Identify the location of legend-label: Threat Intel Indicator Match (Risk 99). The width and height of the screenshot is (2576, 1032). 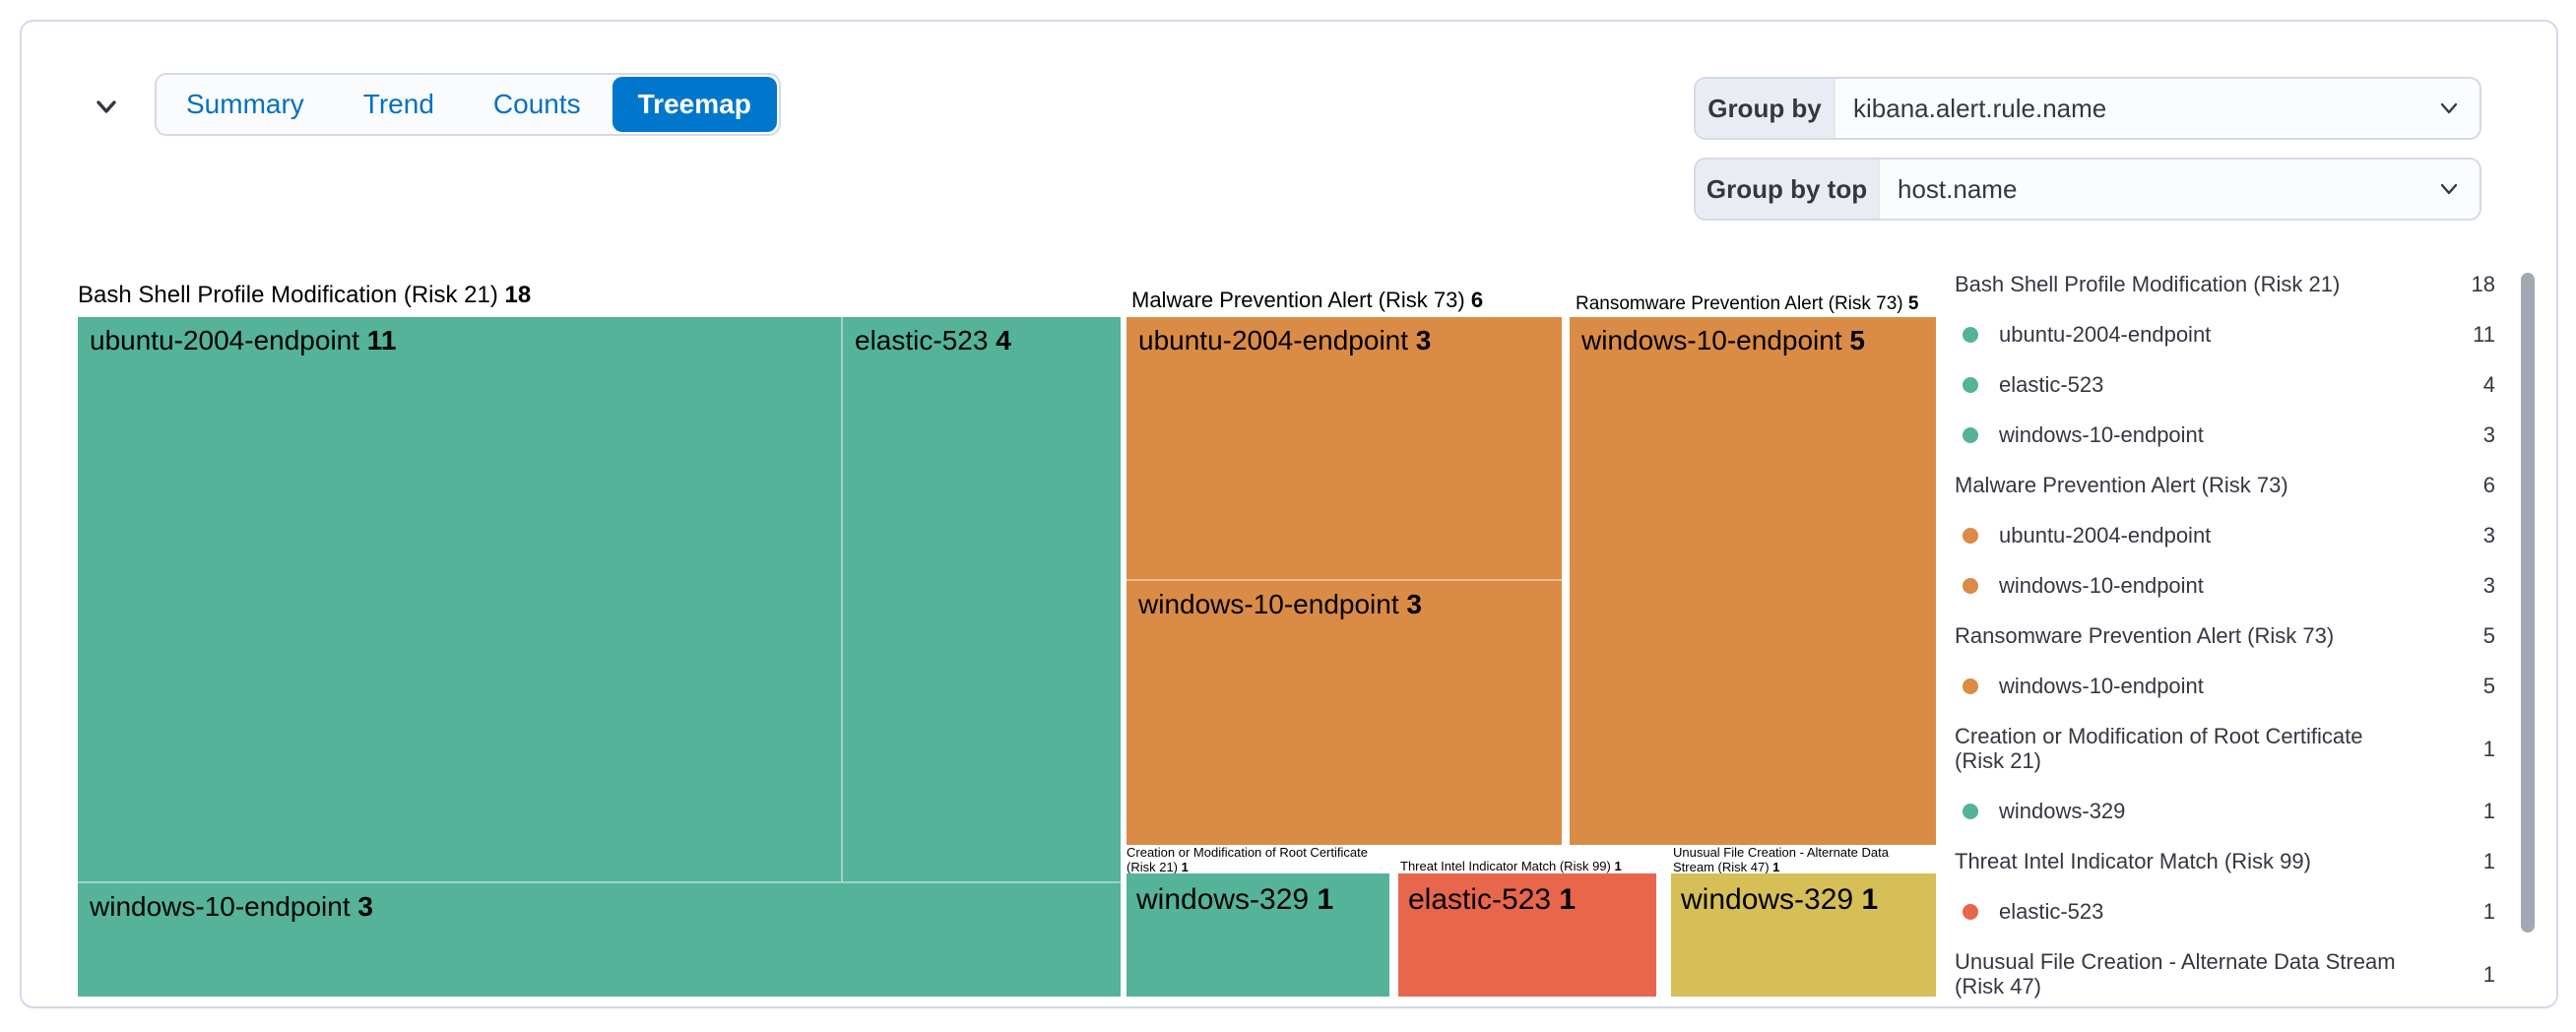
(2133, 861).